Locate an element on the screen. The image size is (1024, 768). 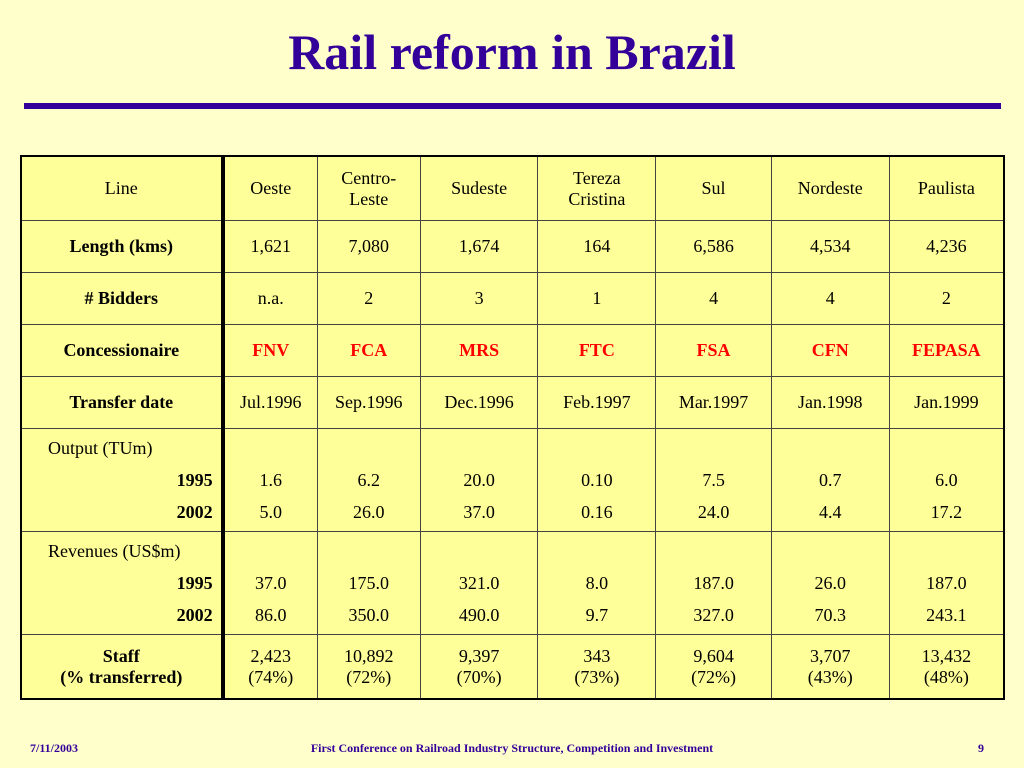
cell-value: Sep.1996 is located at coordinates (369, 402).